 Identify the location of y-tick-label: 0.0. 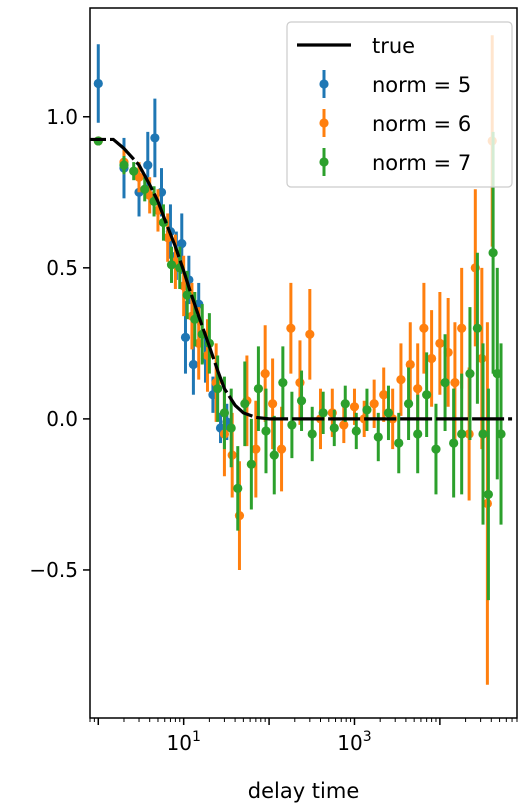
(62, 419).